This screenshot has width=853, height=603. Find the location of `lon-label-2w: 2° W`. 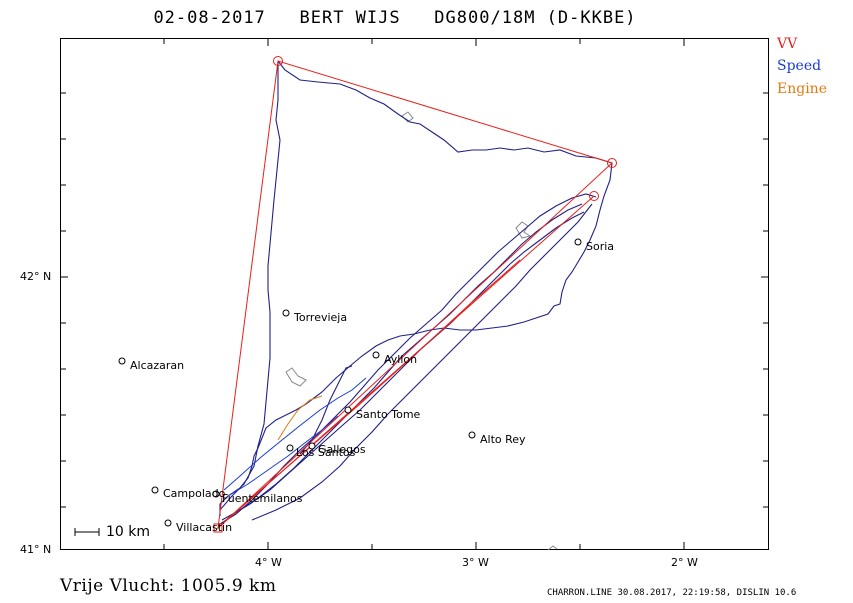

lon-label-2w: 2° W is located at coordinates (684, 562).